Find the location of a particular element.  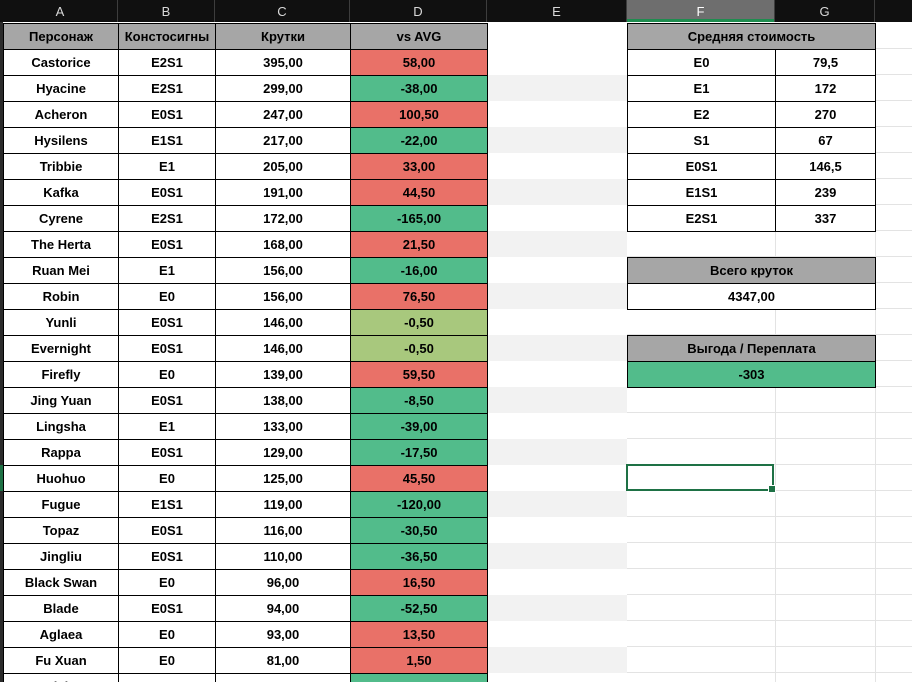

cell-pulls: 96,00 is located at coordinates (283, 583).